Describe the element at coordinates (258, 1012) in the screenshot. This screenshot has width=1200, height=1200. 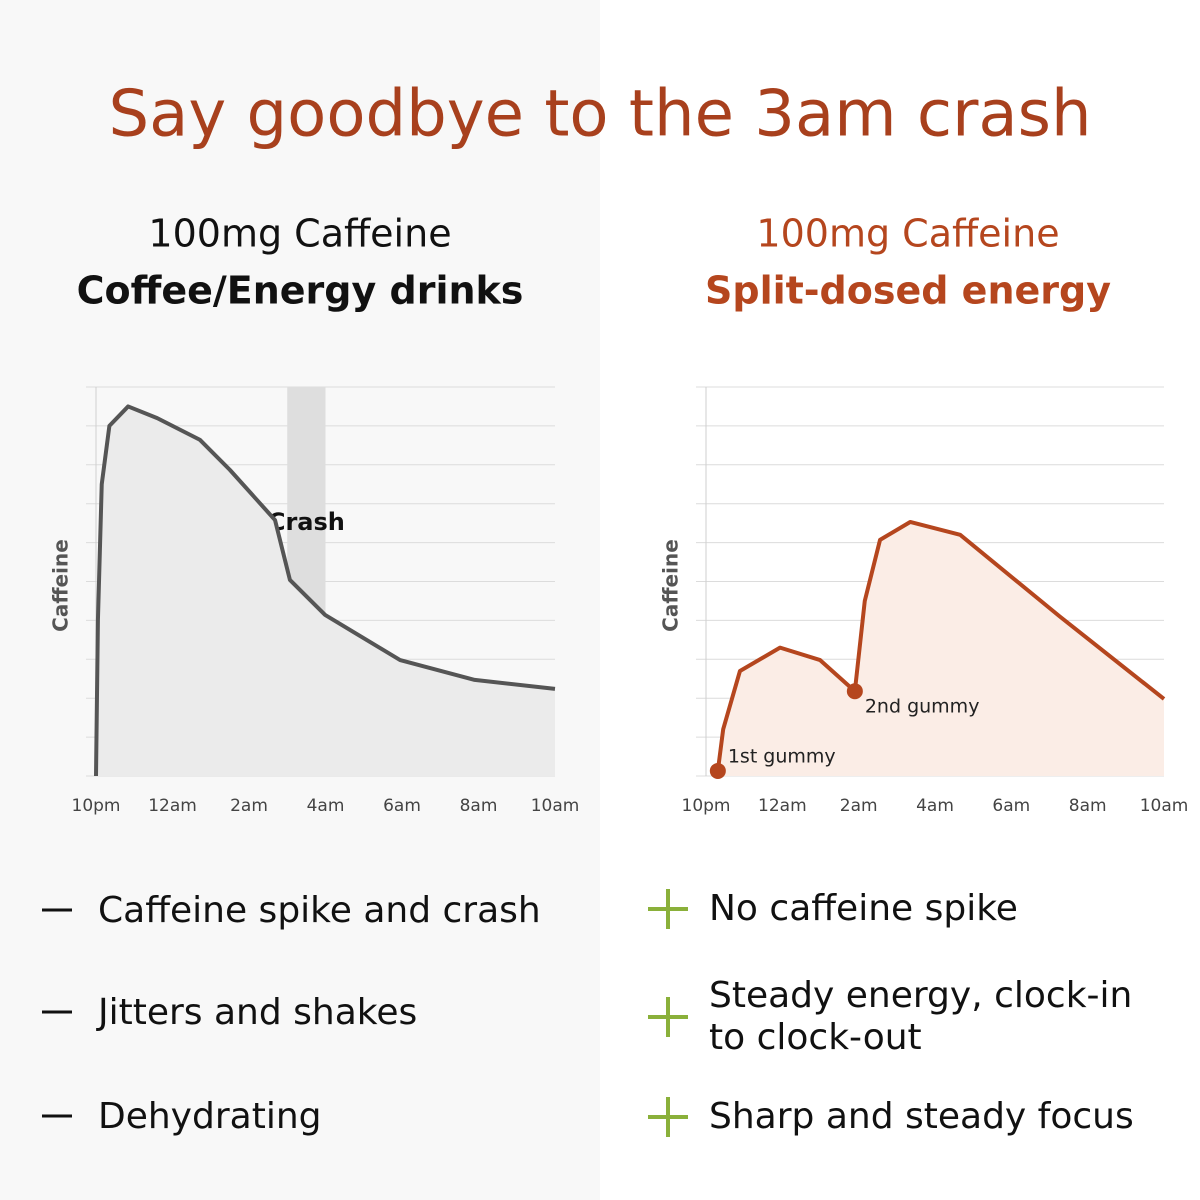
I see `con-item: Jitters and shakes` at that location.